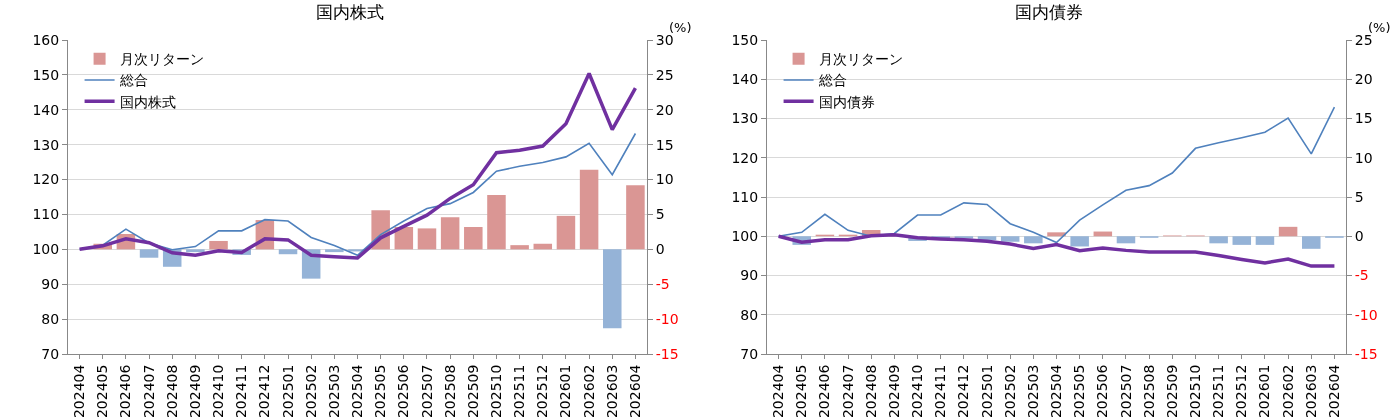 The width and height of the screenshot is (1398, 419). Describe the element at coordinates (1366, 353) in the screenshot. I see `y2-tick-label: -15` at that location.